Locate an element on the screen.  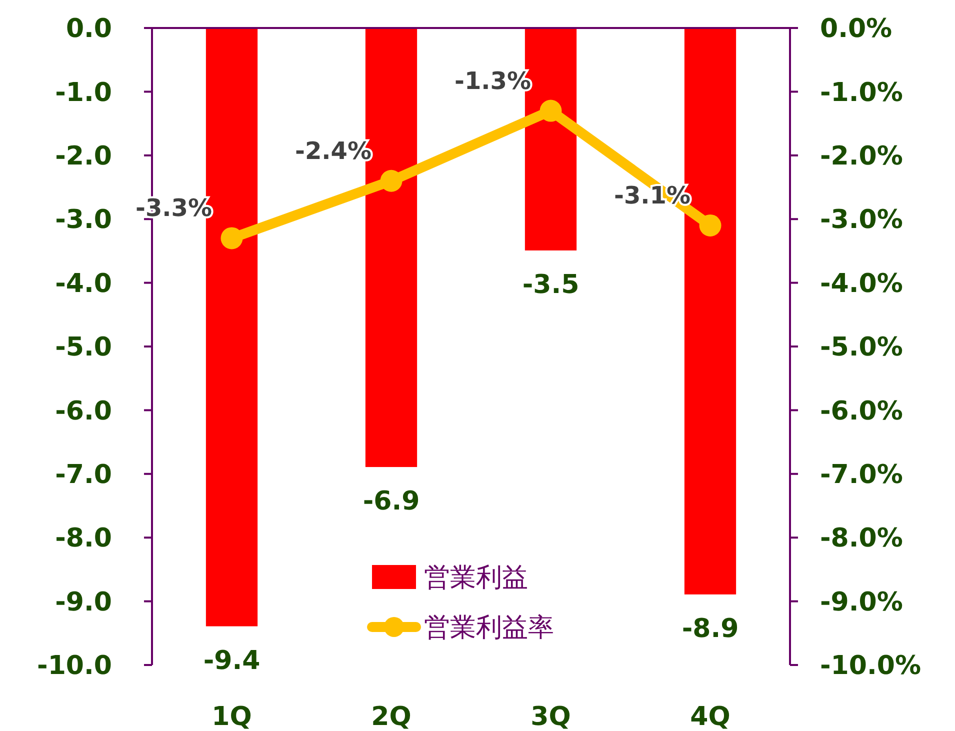
y2-tick-label: 0.0% is located at coordinates (856, 29).